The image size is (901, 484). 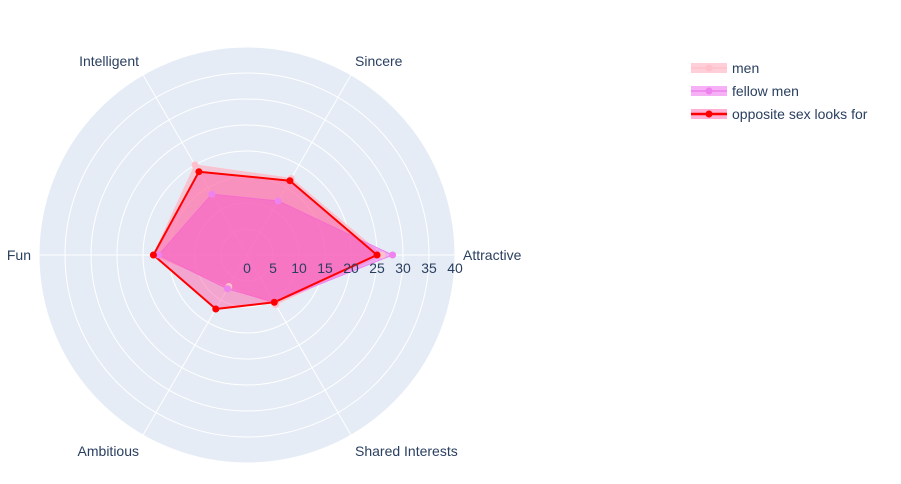 What do you see at coordinates (247, 268) in the screenshot?
I see `radial-tick-label: 0` at bounding box center [247, 268].